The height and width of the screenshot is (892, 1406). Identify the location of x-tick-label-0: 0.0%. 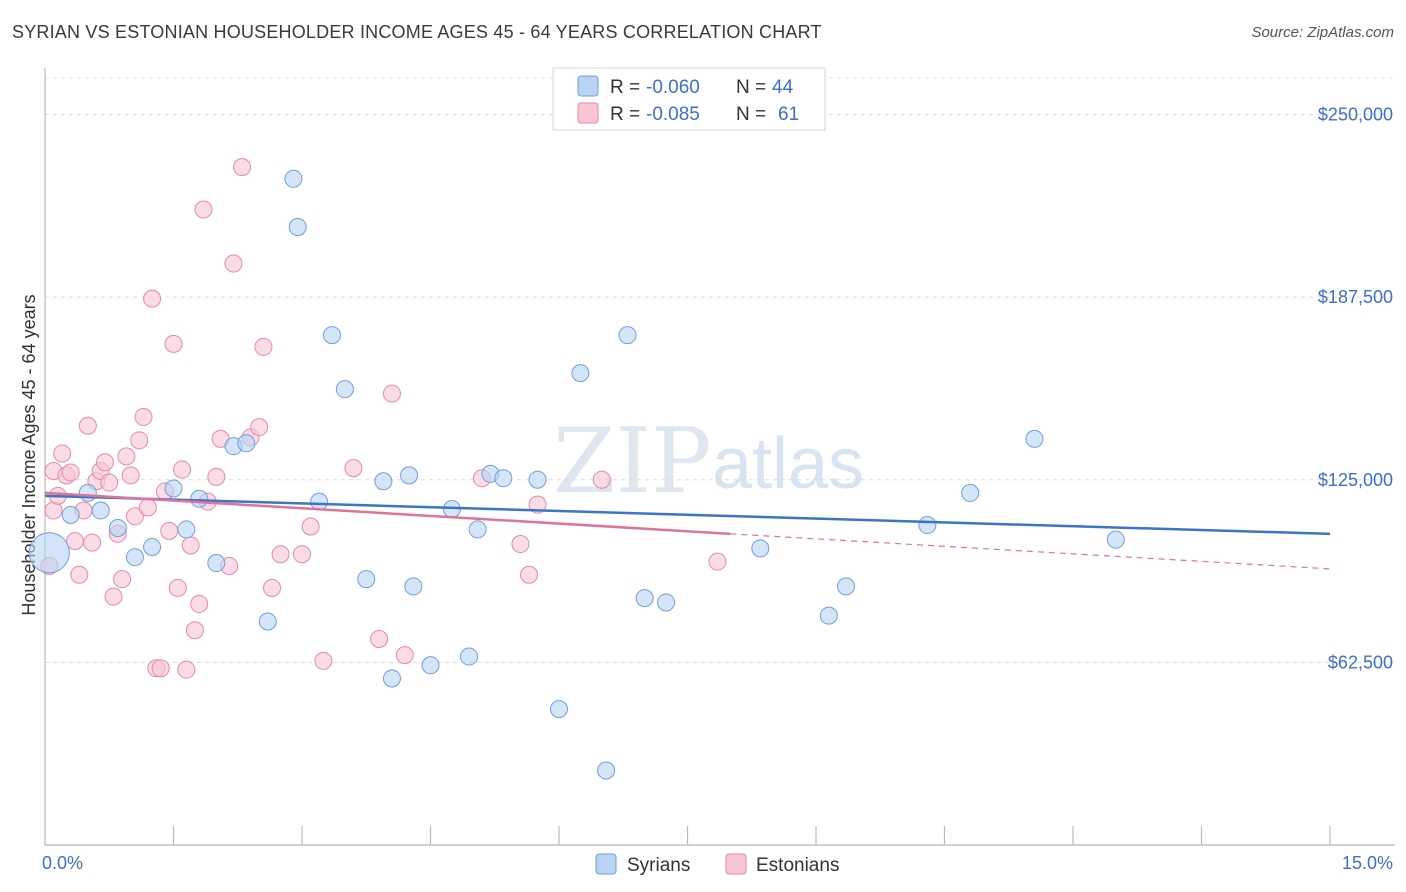
(62, 863).